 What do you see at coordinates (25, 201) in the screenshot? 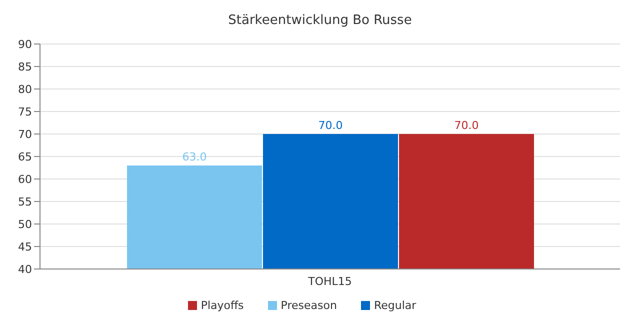
I see `y-tick-label: 55` at bounding box center [25, 201].